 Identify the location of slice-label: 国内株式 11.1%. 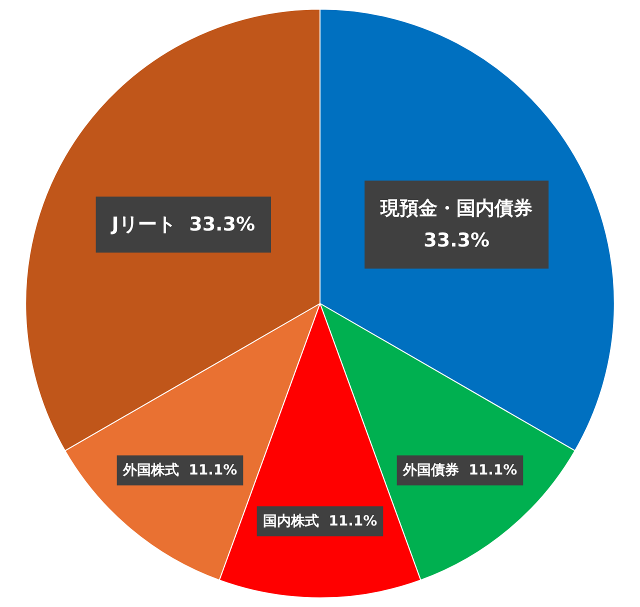
(320, 521).